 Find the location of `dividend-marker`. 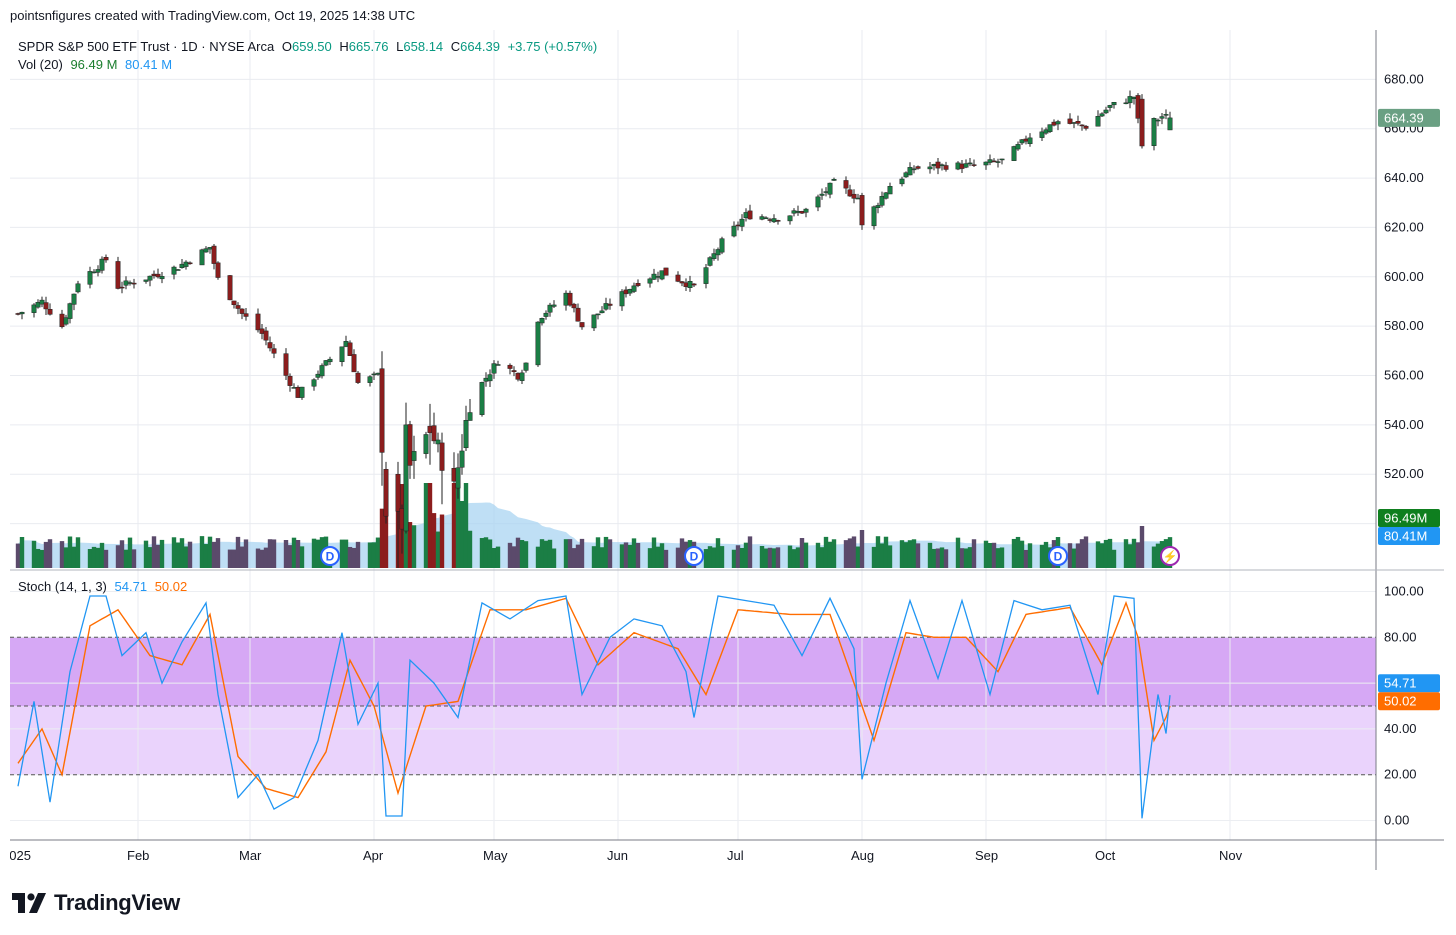

dividend-marker is located at coordinates (694, 556).